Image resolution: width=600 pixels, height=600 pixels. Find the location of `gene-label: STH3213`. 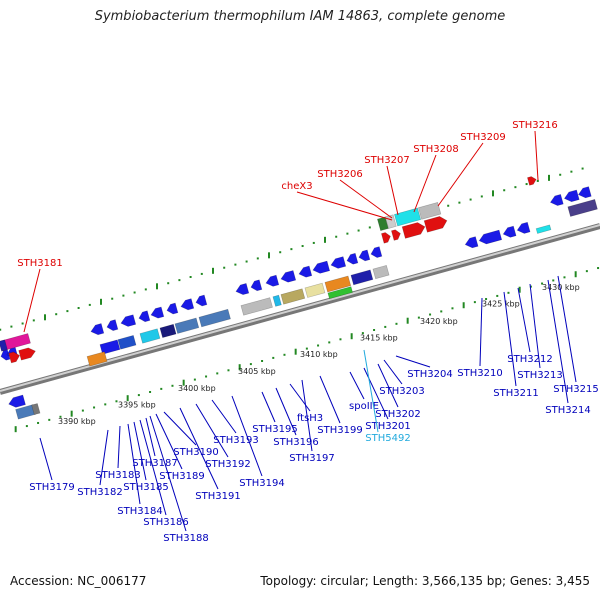

gene-label: STH3213 is located at coordinates (539, 375).